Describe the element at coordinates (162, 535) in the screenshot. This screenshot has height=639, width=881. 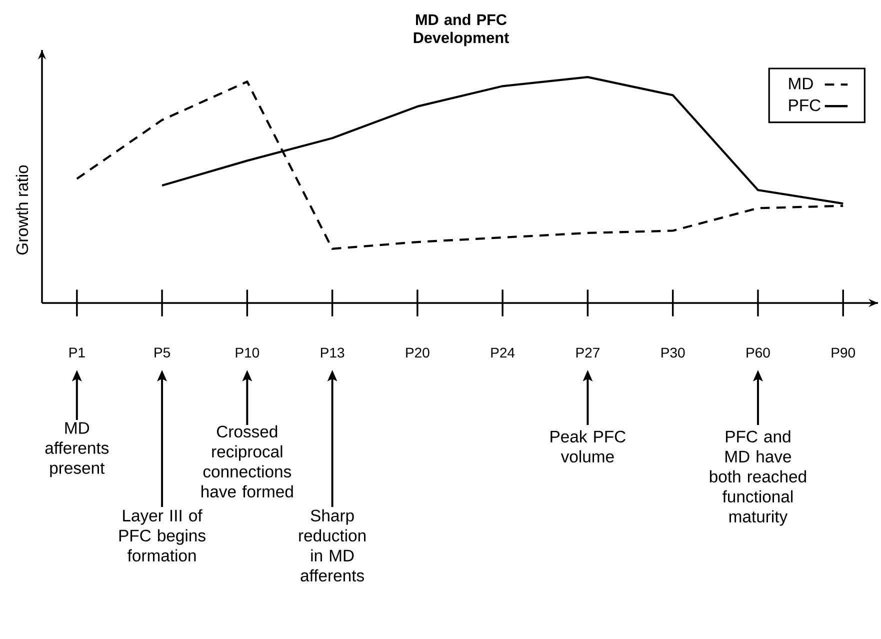
I see `text: Layer III of PFC begins formation` at that location.